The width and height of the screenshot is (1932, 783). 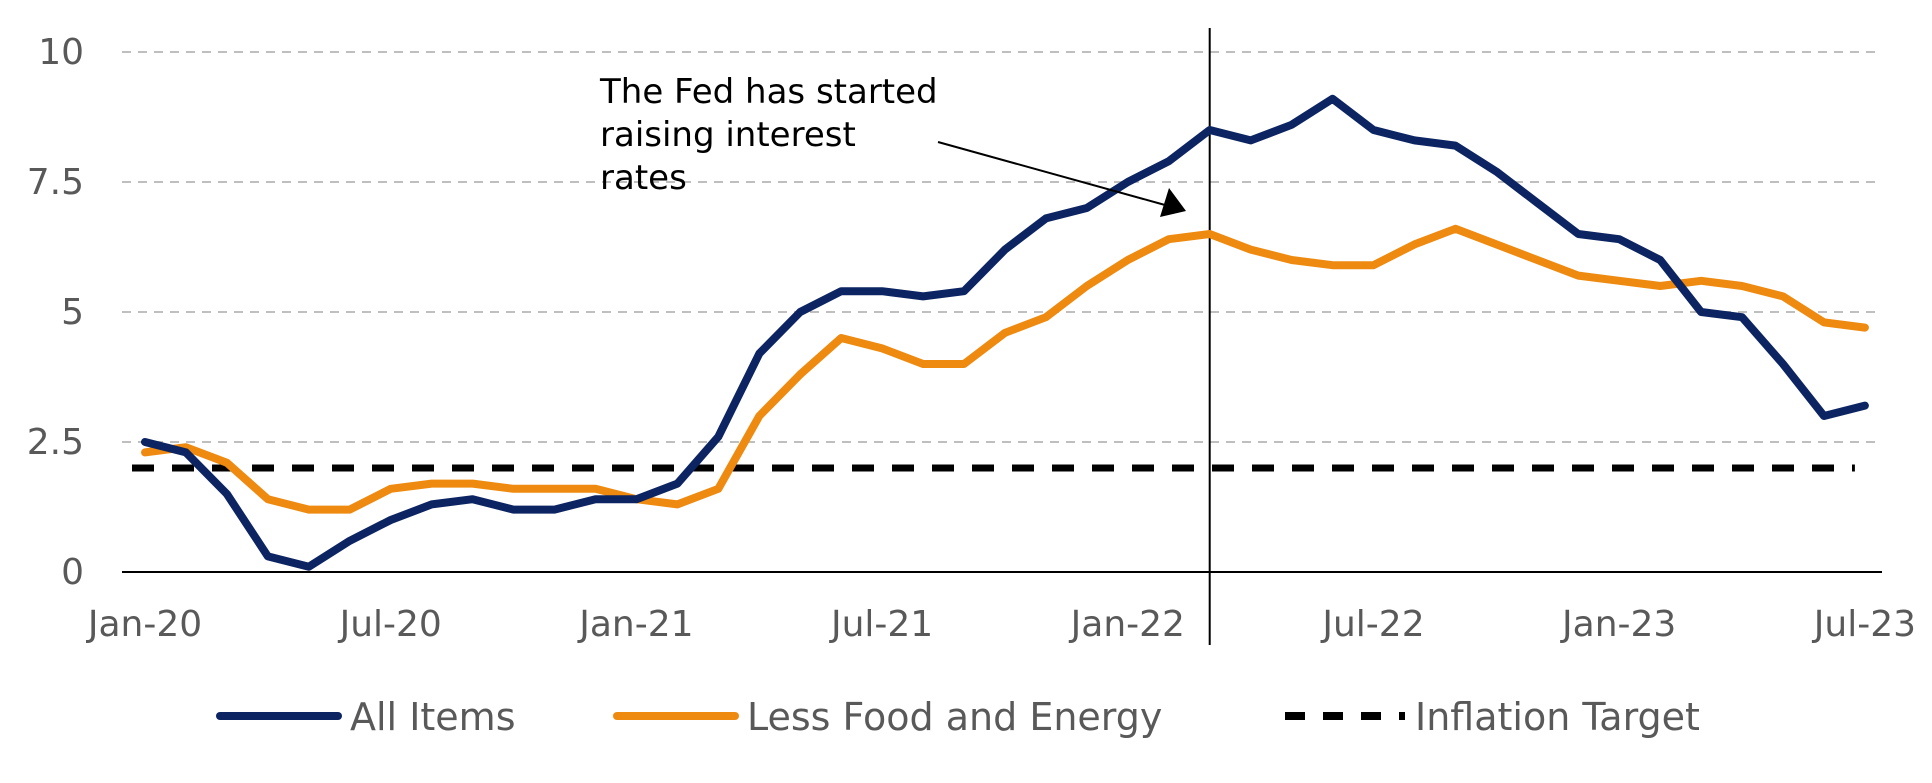 I want to click on y-tick-label: 5, so click(x=72, y=312).